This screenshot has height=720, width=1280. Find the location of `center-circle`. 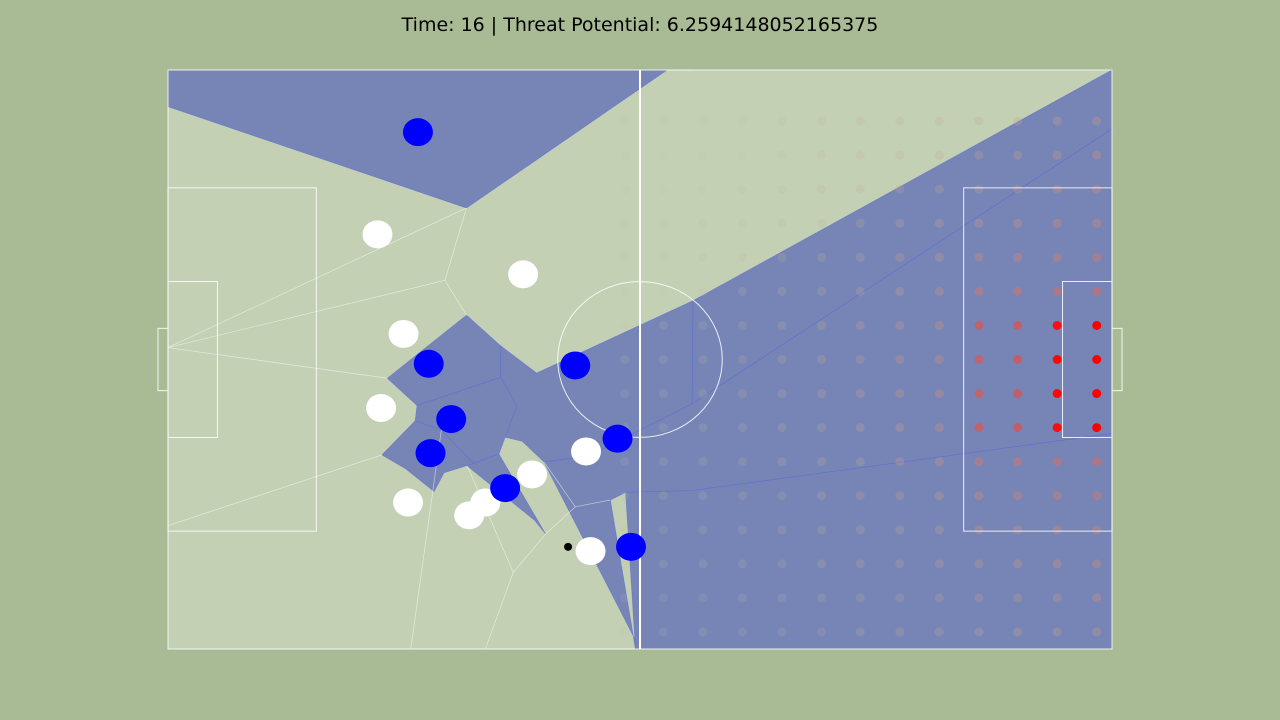

center-circle is located at coordinates (640, 359).